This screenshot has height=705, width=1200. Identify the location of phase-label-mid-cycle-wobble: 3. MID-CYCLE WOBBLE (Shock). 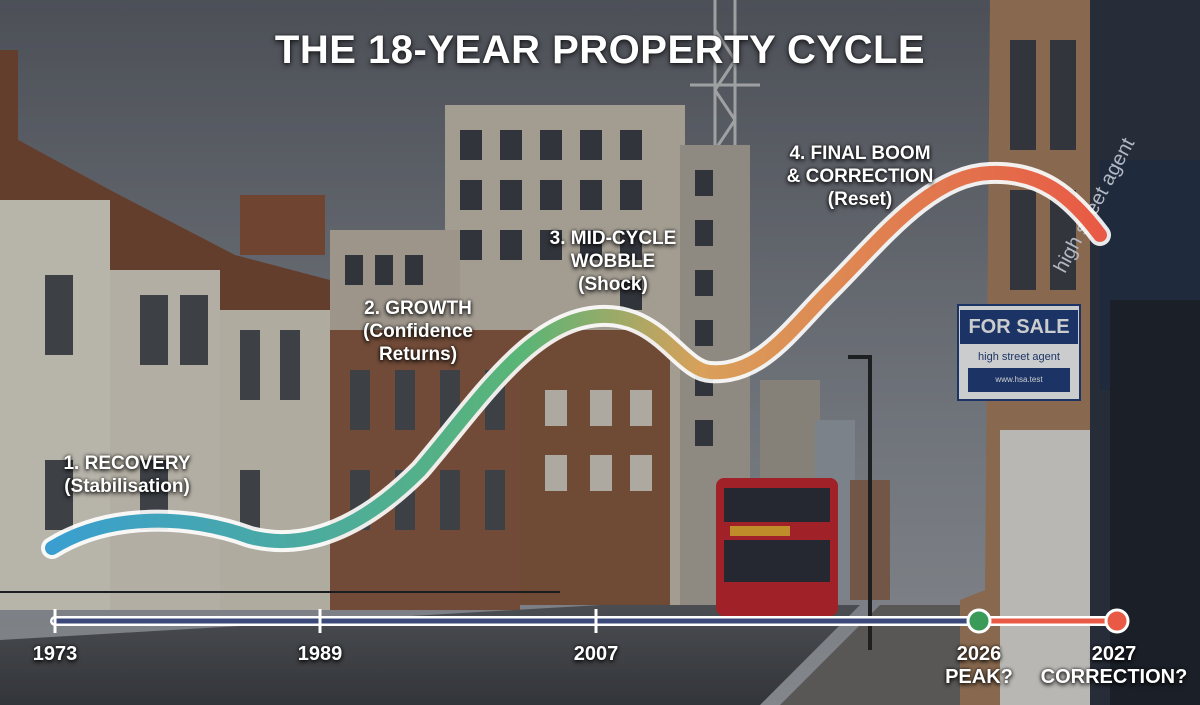
(613, 261).